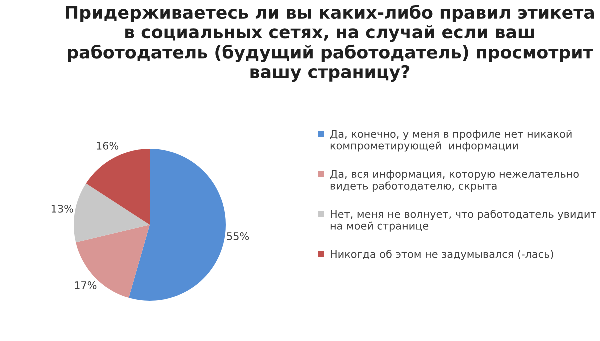 This screenshot has width=600, height=341. What do you see at coordinates (86, 286) in the screenshot?
I see `data-label: 17%` at bounding box center [86, 286].